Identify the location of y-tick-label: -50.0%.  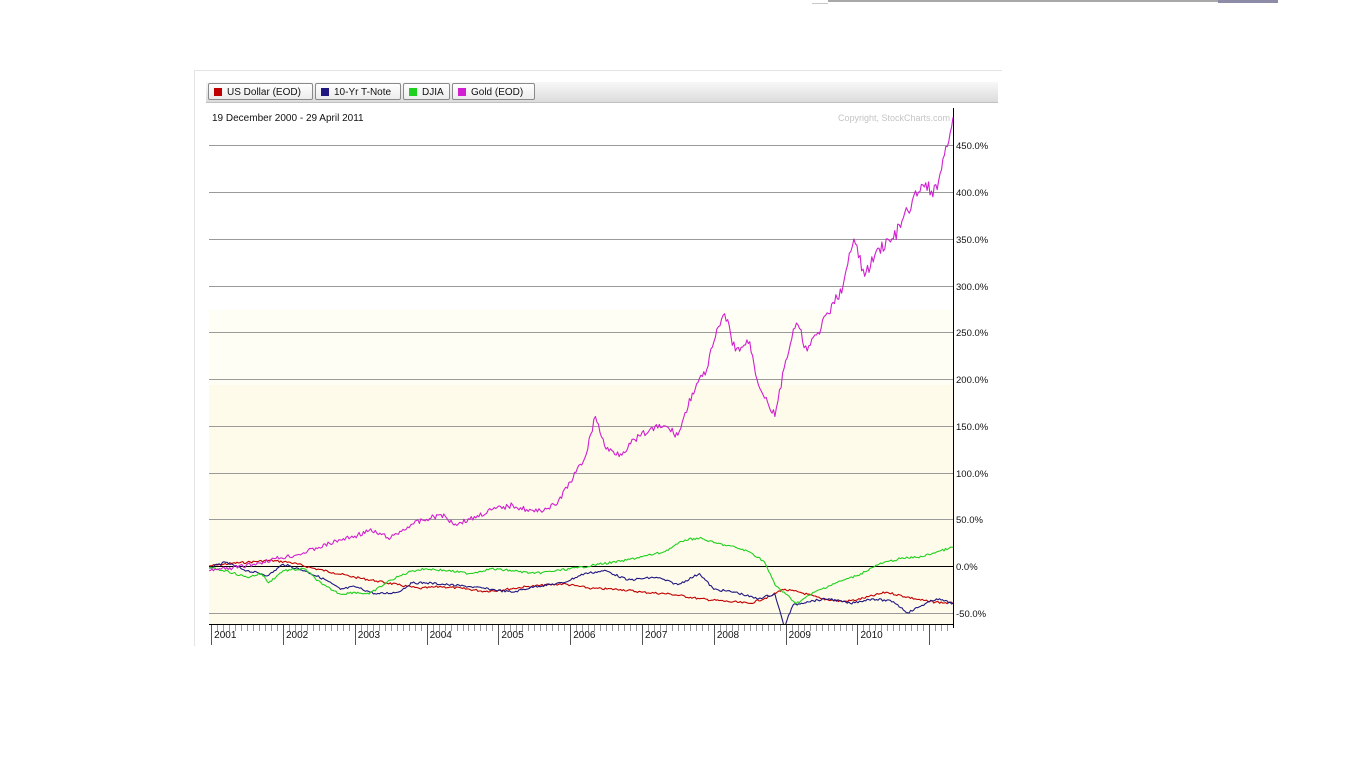
(971, 614).